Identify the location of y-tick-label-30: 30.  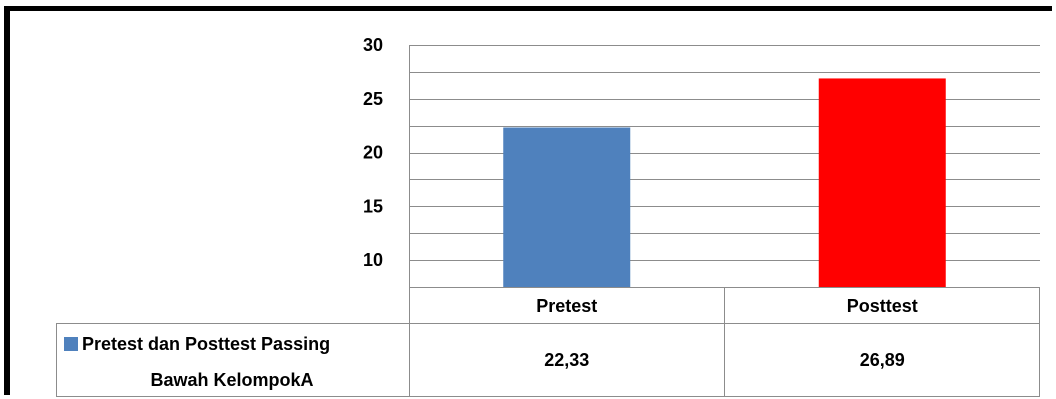
(373, 45).